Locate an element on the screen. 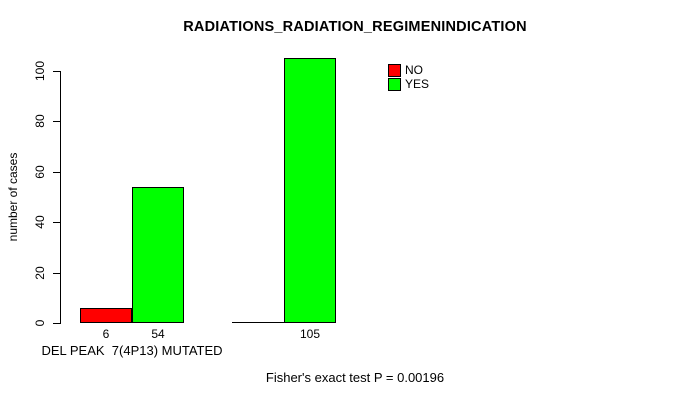 The height and width of the screenshot is (400, 690). y-tick-label: 100 is located at coordinates (40, 71).